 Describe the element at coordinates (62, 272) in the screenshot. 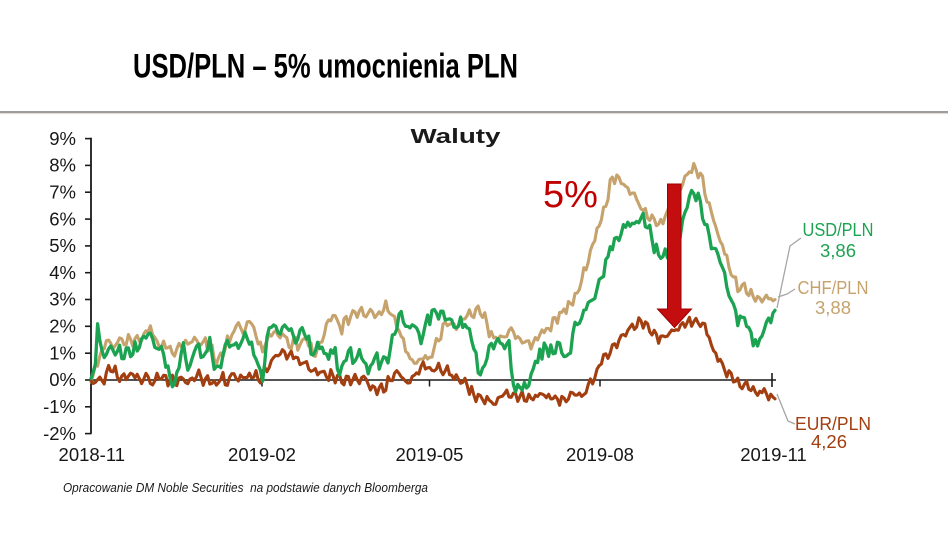

I see `svg-text: 4%` at that location.